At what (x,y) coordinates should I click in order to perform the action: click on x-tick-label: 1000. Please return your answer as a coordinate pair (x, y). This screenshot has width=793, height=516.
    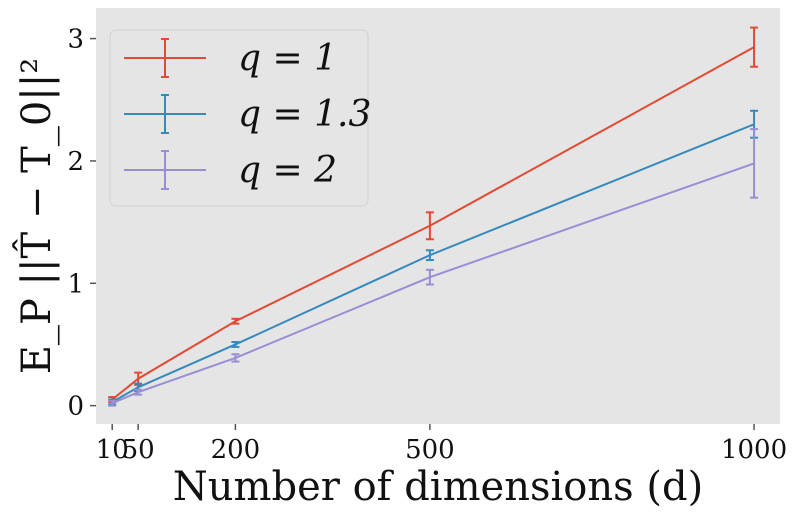
    Looking at the image, I should click on (754, 450).